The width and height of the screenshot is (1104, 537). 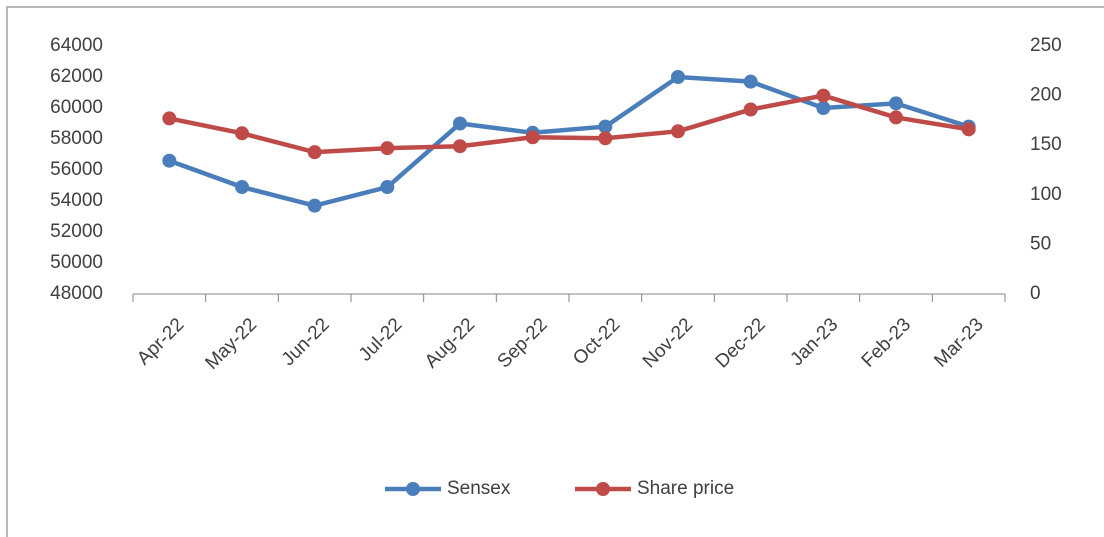 I want to click on x-tick-label: Mar-23, so click(x=958, y=342).